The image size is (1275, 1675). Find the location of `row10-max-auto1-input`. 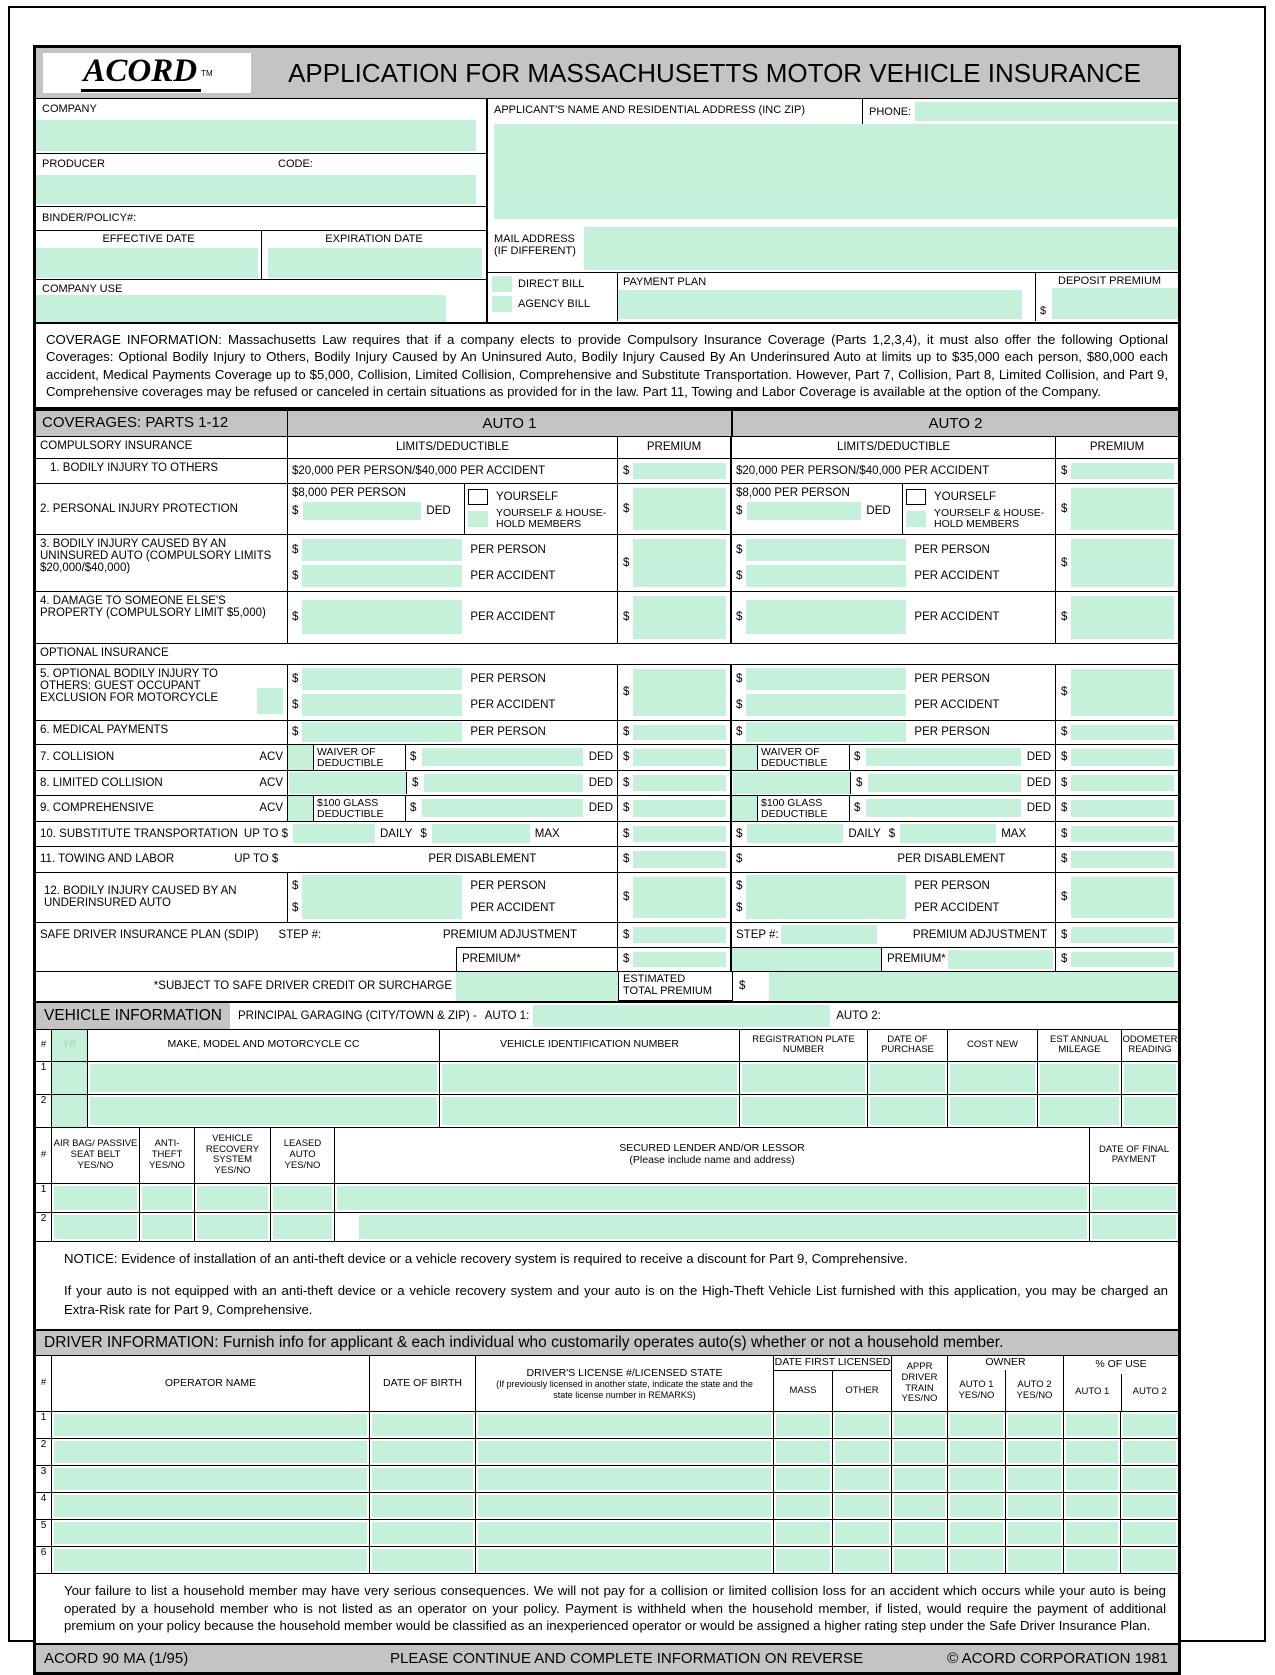

row10-max-auto1-input is located at coordinates (480, 834).